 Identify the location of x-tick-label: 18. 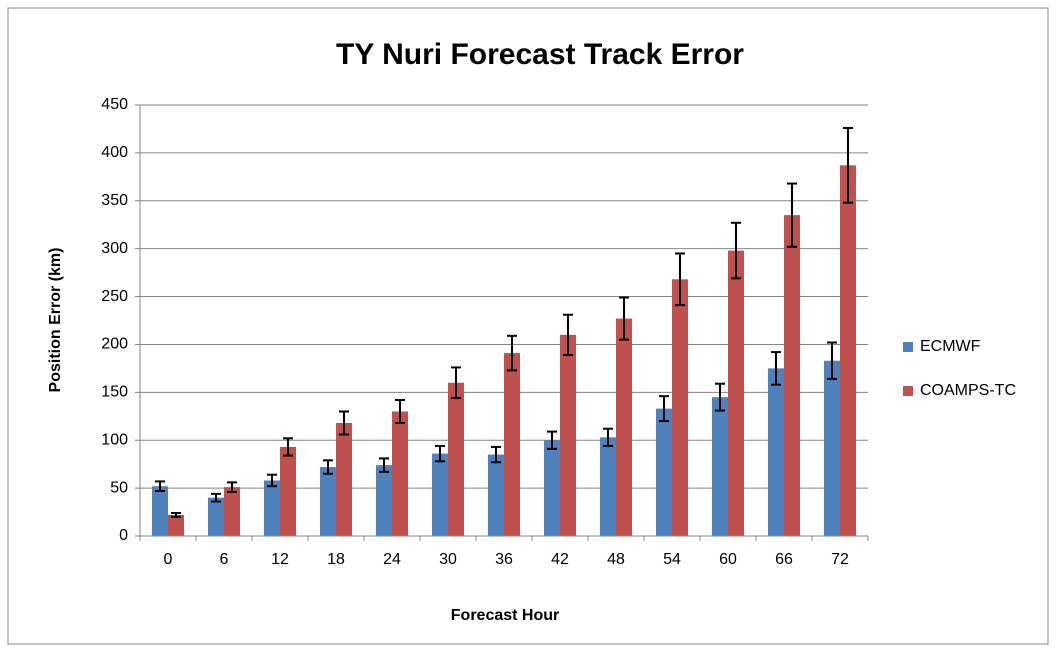
(336, 559).